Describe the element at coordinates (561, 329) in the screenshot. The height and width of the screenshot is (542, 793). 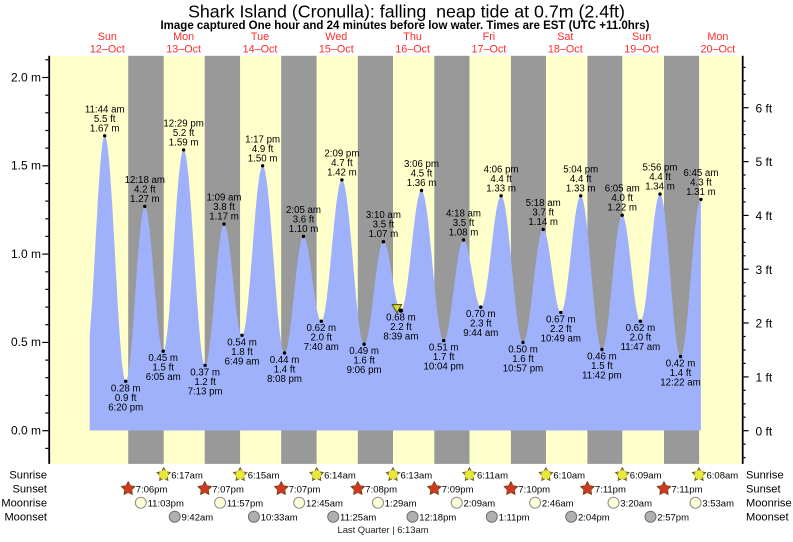
I see `svg-text: 2.2 ft` at that location.